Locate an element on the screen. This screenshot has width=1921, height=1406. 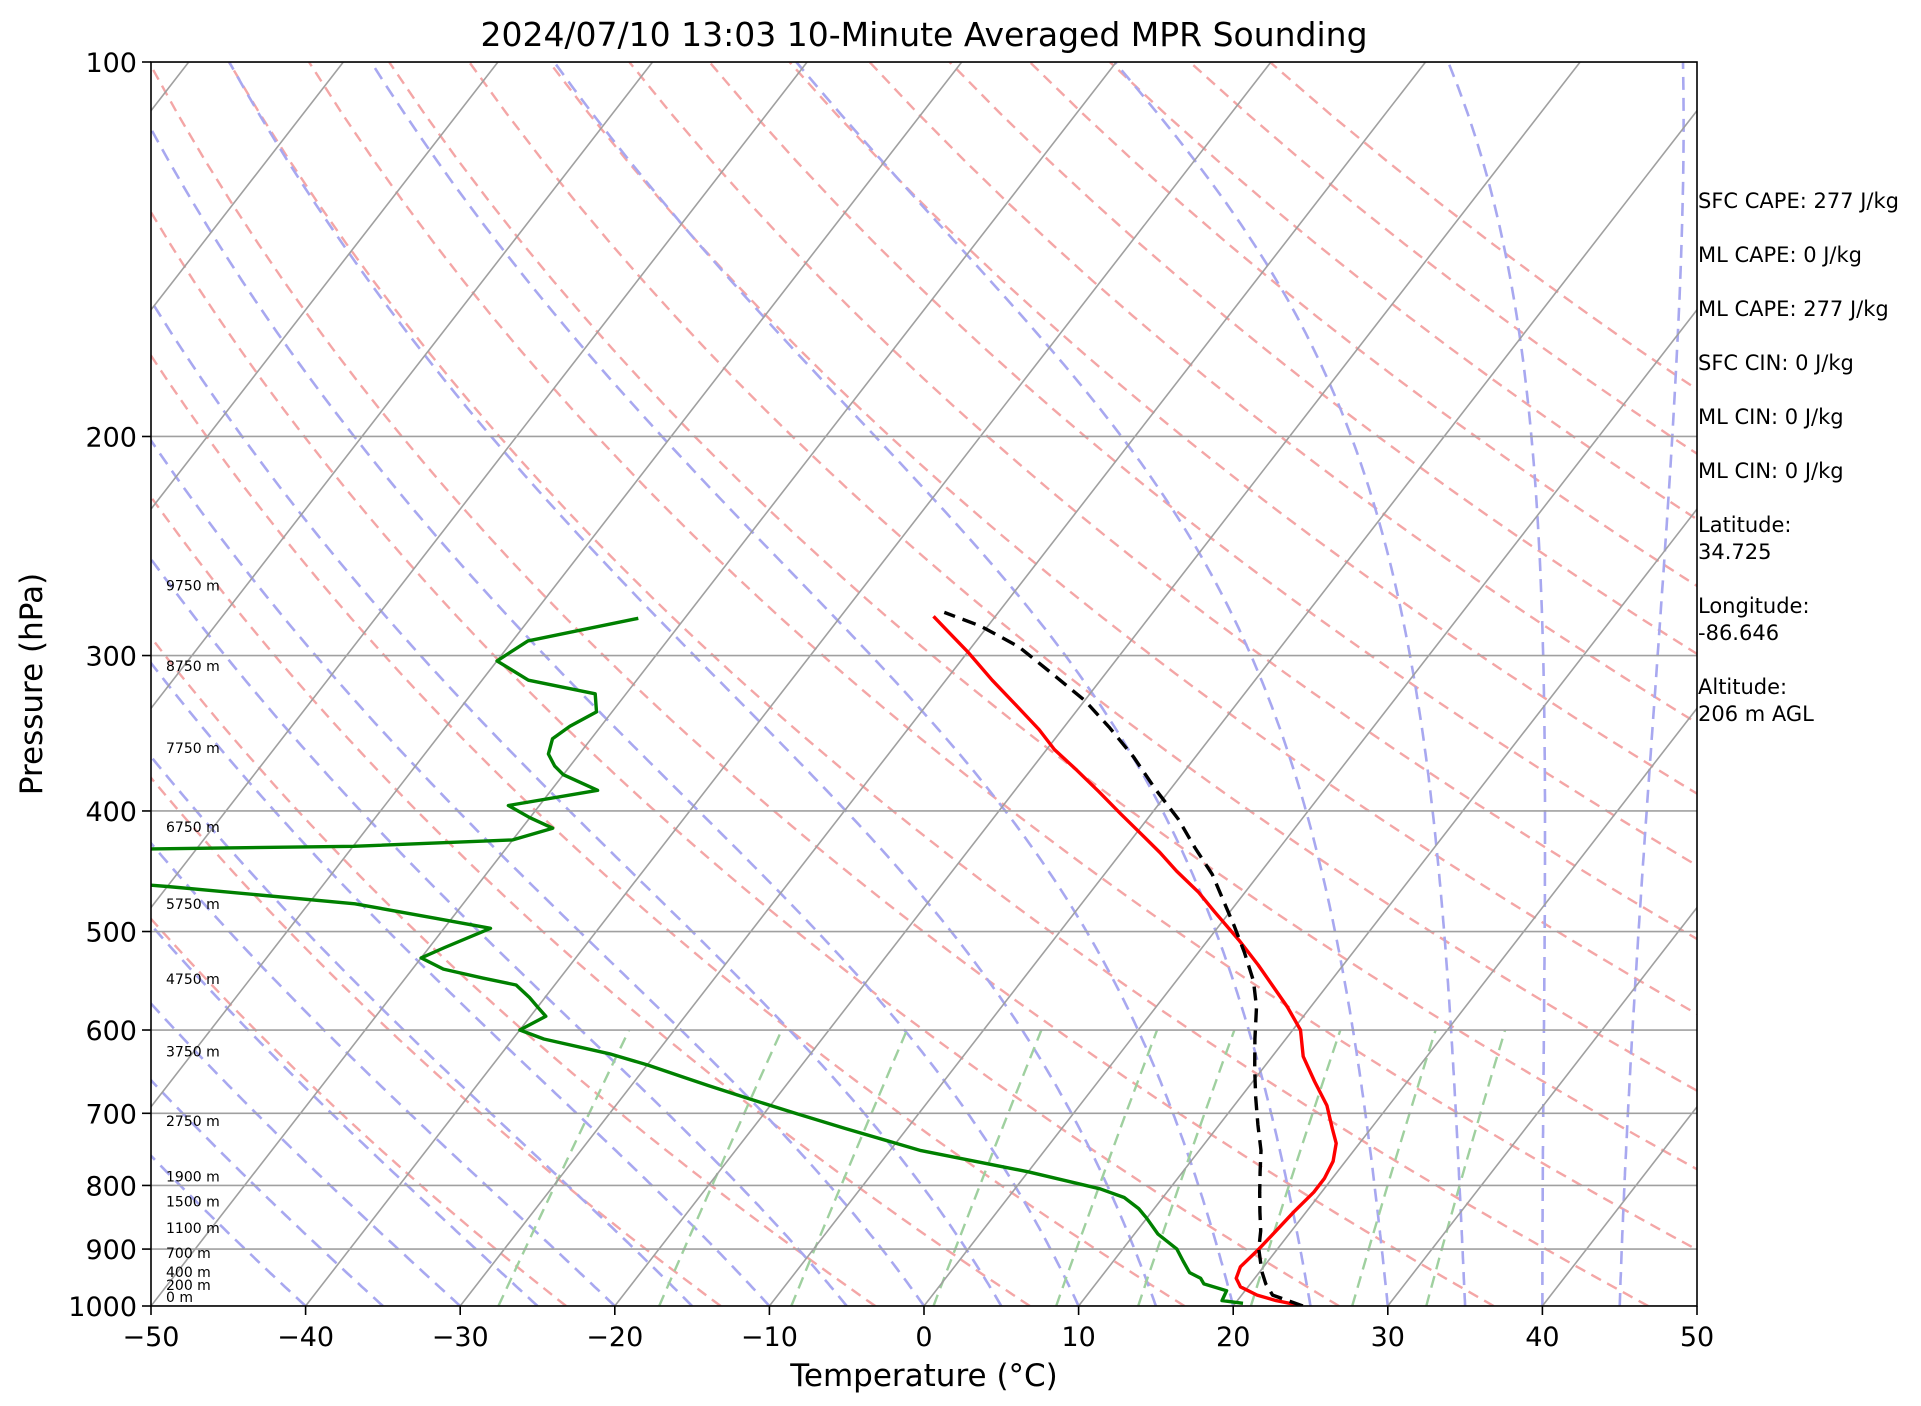
longitude-block: Longitude: -86.646 is located at coordinates (1754, 620).